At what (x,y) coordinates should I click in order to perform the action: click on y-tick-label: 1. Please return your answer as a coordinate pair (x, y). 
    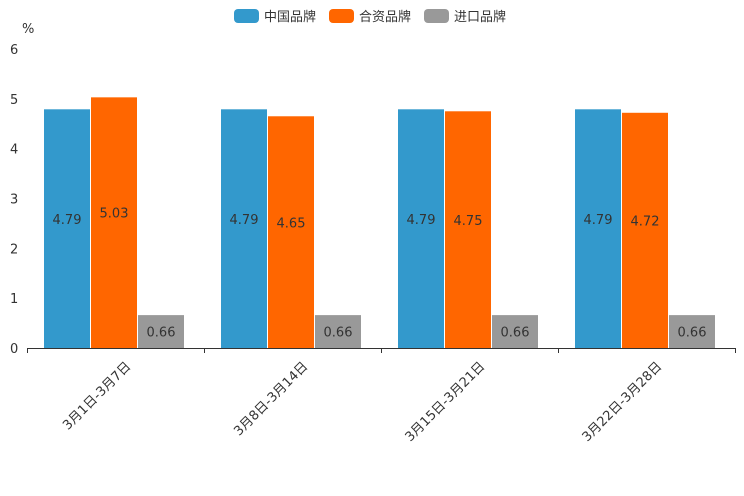
    Looking at the image, I should click on (14, 299).